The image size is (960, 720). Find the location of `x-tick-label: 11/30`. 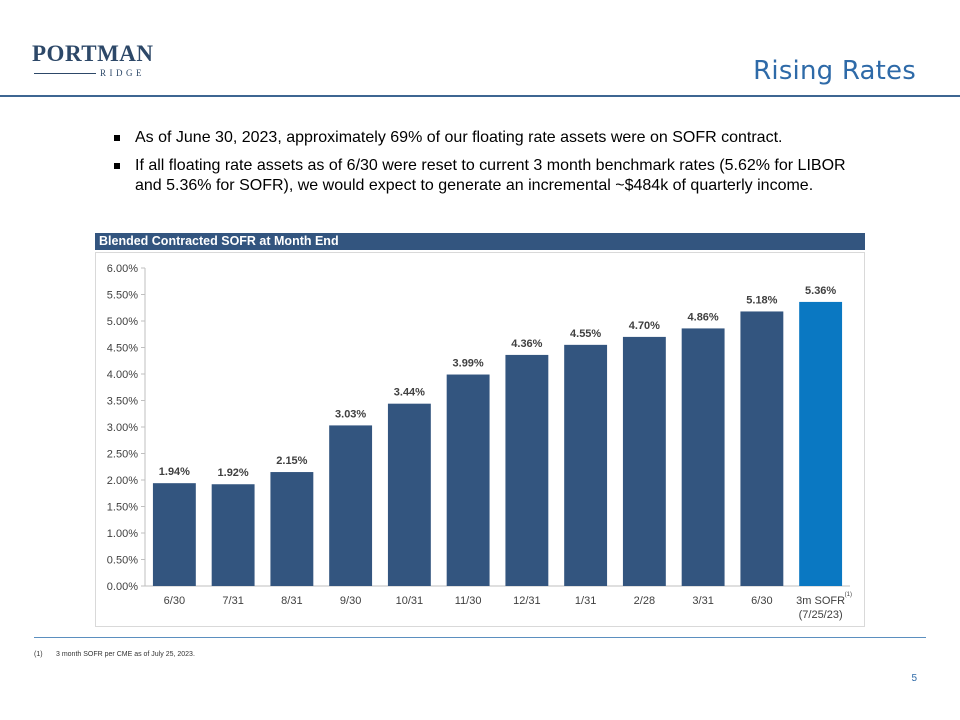

x-tick-label: 11/30 is located at coordinates (468, 601).